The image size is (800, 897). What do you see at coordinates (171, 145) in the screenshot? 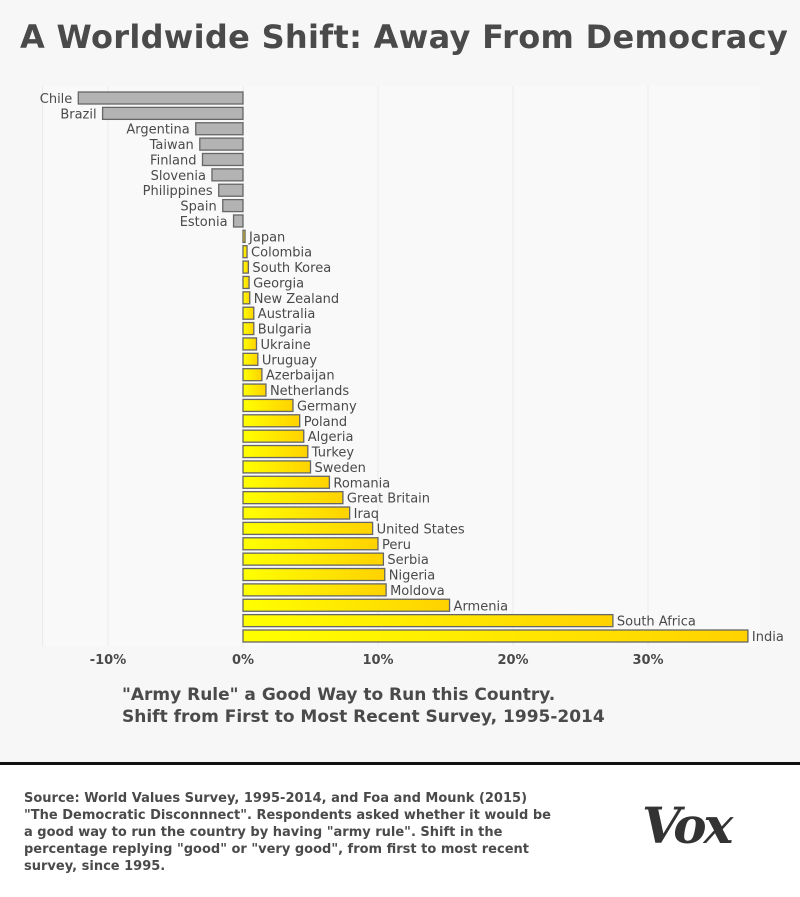
I see `bar-label: Taiwan` at bounding box center [171, 145].